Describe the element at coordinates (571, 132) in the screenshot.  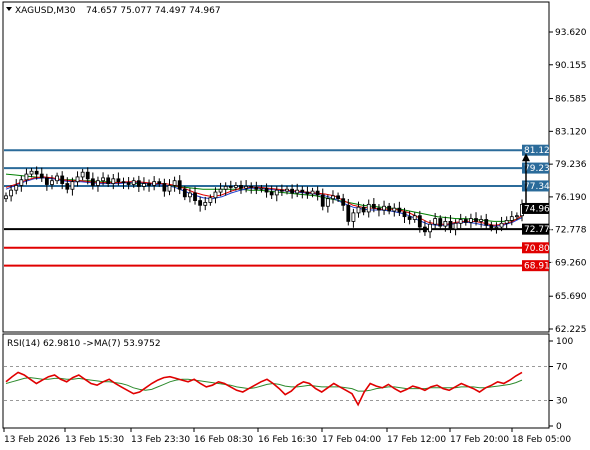
I see `price-tick-label: 83.120` at that location.